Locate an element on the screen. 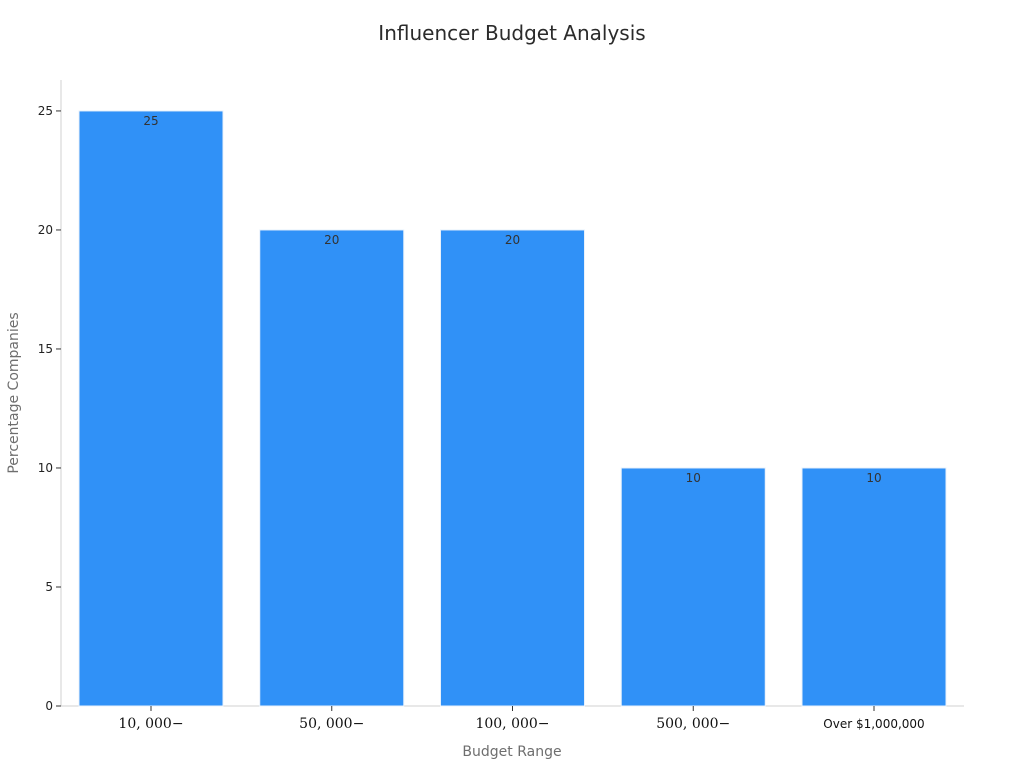 The image size is (1024, 768). y-axis-ticks: 0 5 10 15 20 25 is located at coordinates (49, 408).